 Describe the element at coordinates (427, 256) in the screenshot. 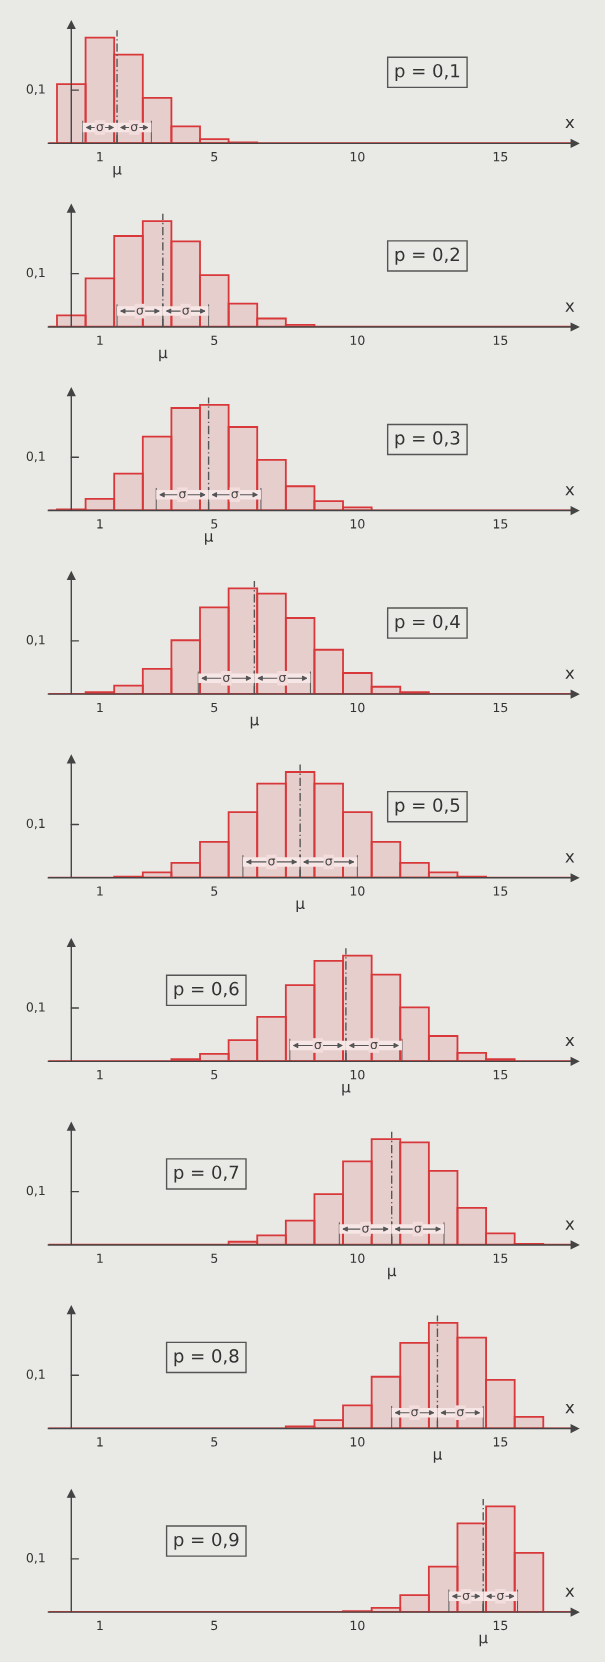

I see `text: p = 0,2` at that location.